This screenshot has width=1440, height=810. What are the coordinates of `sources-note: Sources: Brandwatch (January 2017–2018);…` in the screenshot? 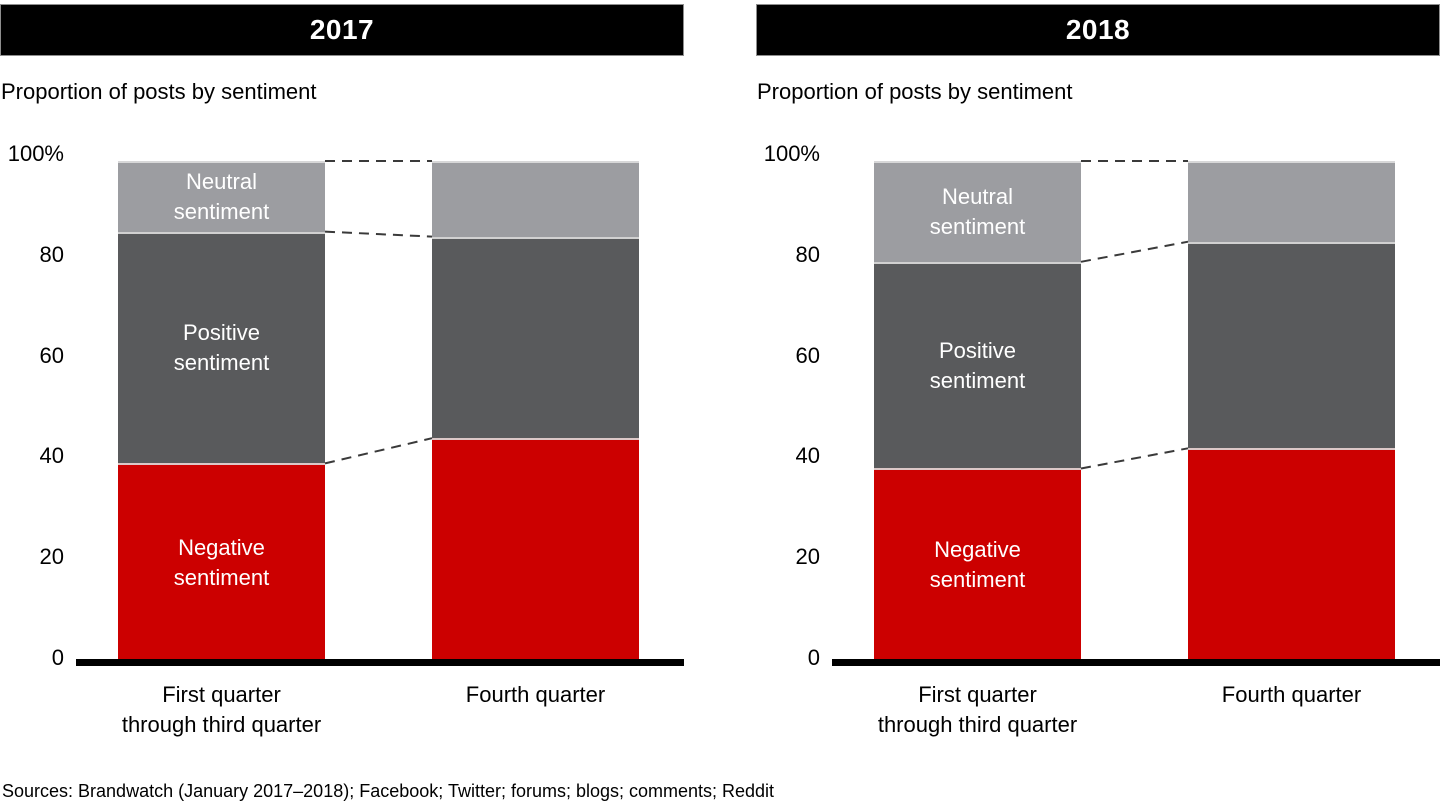 It's located at (388, 791).